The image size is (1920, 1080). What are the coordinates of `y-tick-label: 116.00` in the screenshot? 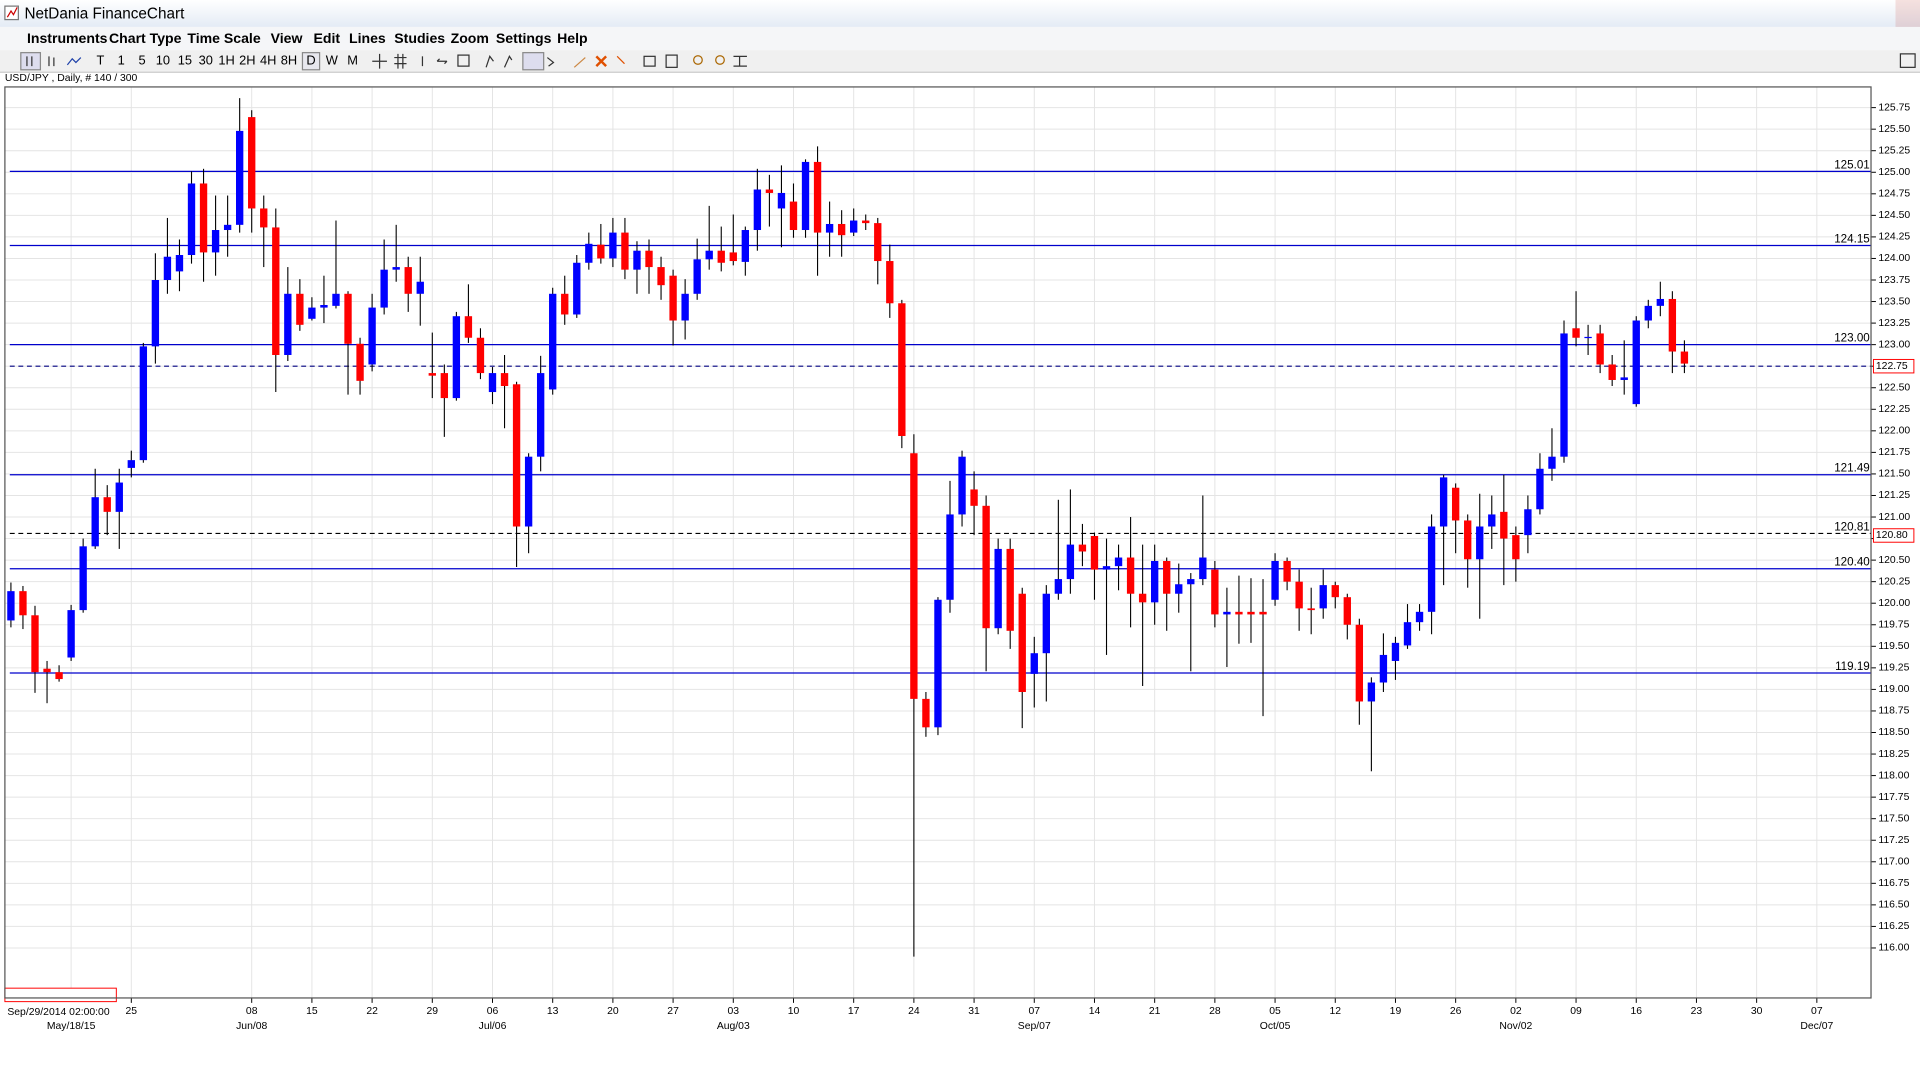 It's located at (1893, 948).